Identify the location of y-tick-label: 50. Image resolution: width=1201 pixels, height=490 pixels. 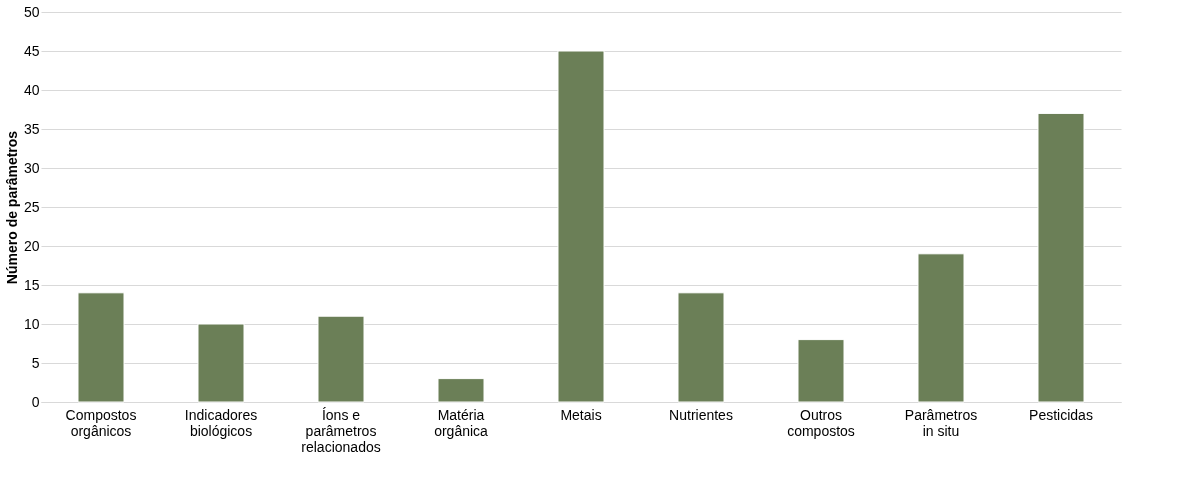
(31, 11).